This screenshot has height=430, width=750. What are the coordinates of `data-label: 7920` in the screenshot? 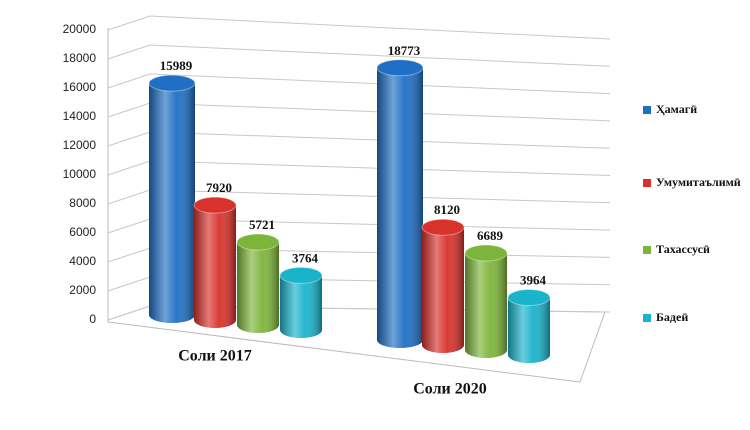 It's located at (219, 187).